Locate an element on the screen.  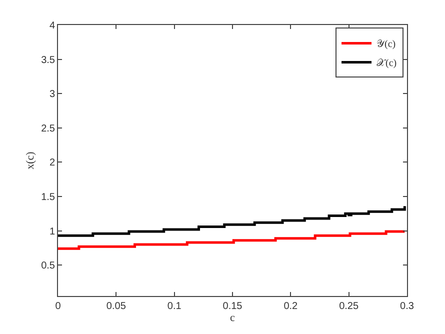
x-axis-title: c is located at coordinates (233, 318).